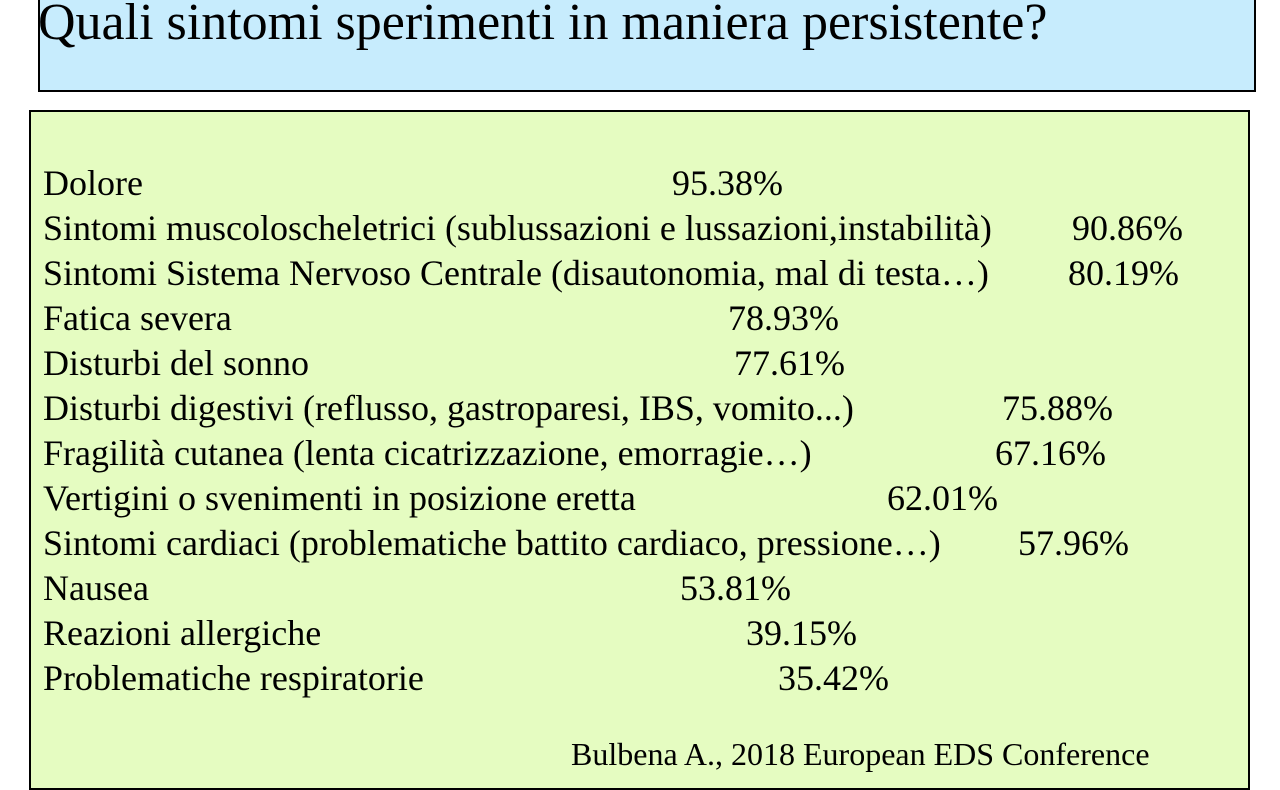 The image size is (1280, 790). Describe the element at coordinates (783, 318) in the screenshot. I see `symptom-value: 78.93%` at that location.